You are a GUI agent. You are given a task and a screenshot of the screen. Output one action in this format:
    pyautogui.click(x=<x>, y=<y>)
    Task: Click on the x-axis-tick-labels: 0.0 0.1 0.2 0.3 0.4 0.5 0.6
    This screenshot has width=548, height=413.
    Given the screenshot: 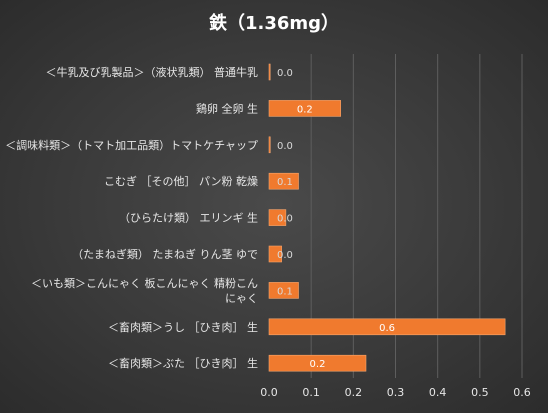 What is the action you would take?
    pyautogui.click(x=395, y=392)
    